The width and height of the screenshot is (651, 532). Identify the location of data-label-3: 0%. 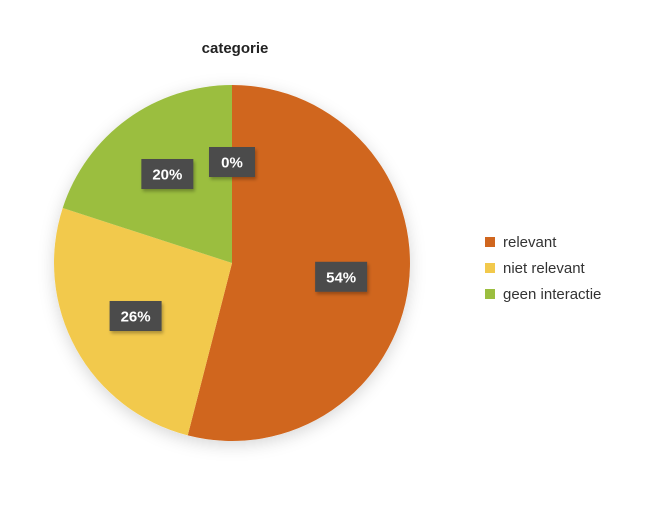
(232, 162).